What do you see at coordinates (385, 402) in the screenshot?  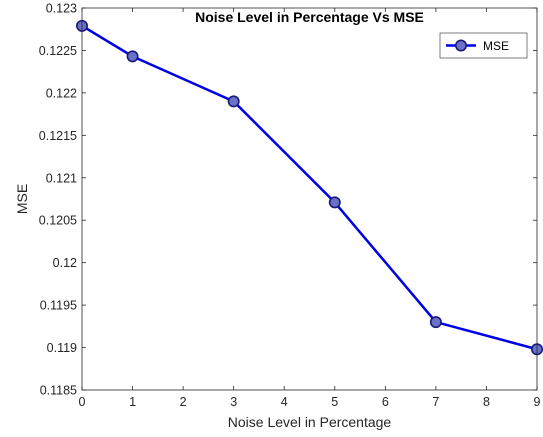 I see `x-tick-label: 6` at bounding box center [385, 402].